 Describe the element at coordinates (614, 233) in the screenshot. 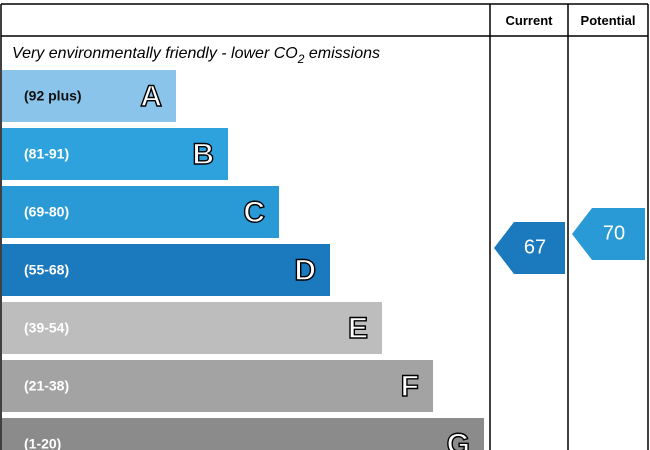

I see `potential-score: 70` at that location.